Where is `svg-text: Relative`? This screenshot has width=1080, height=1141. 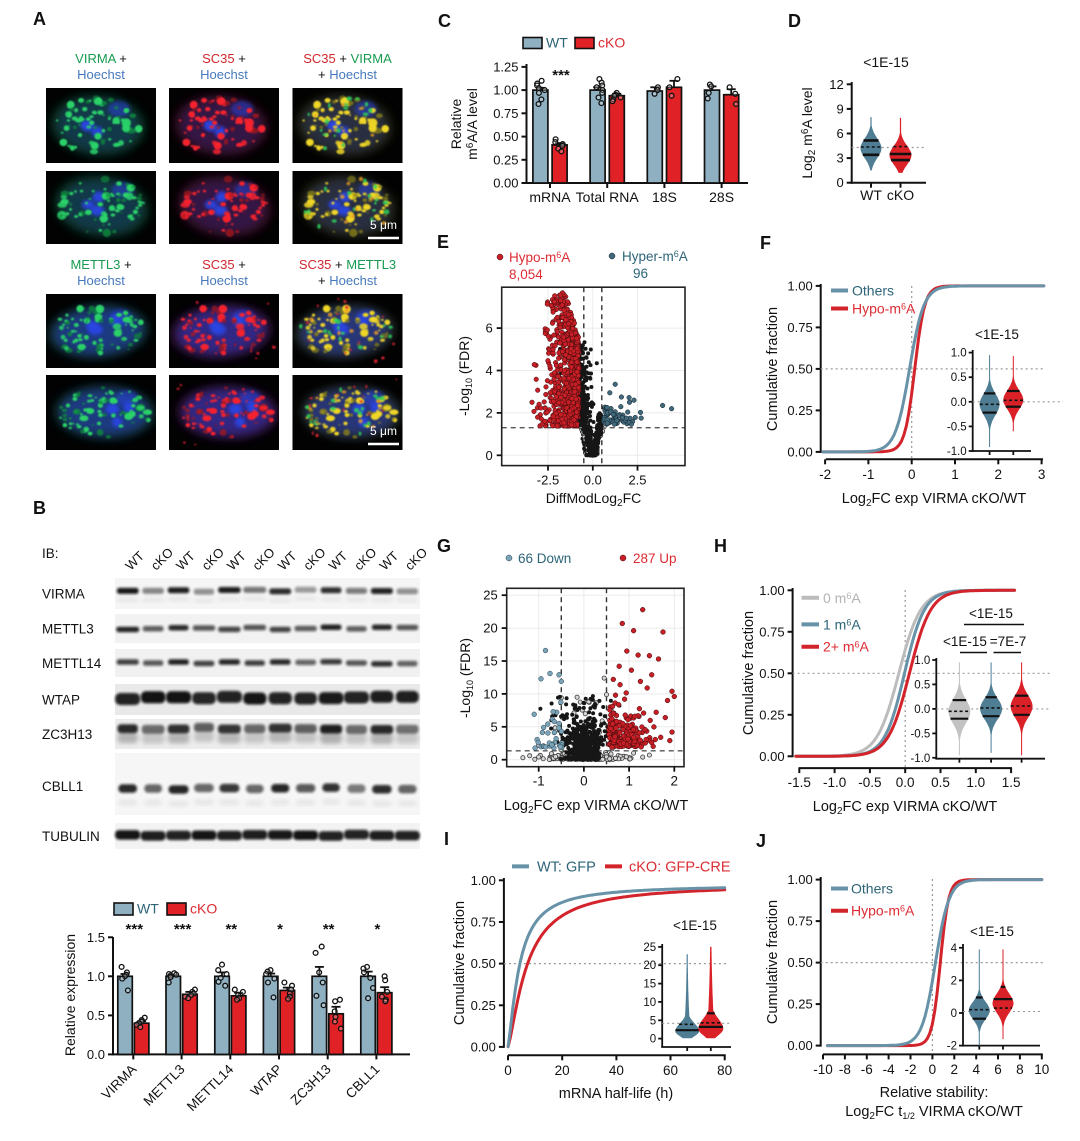 svg-text: Relative is located at coordinates (456, 124).